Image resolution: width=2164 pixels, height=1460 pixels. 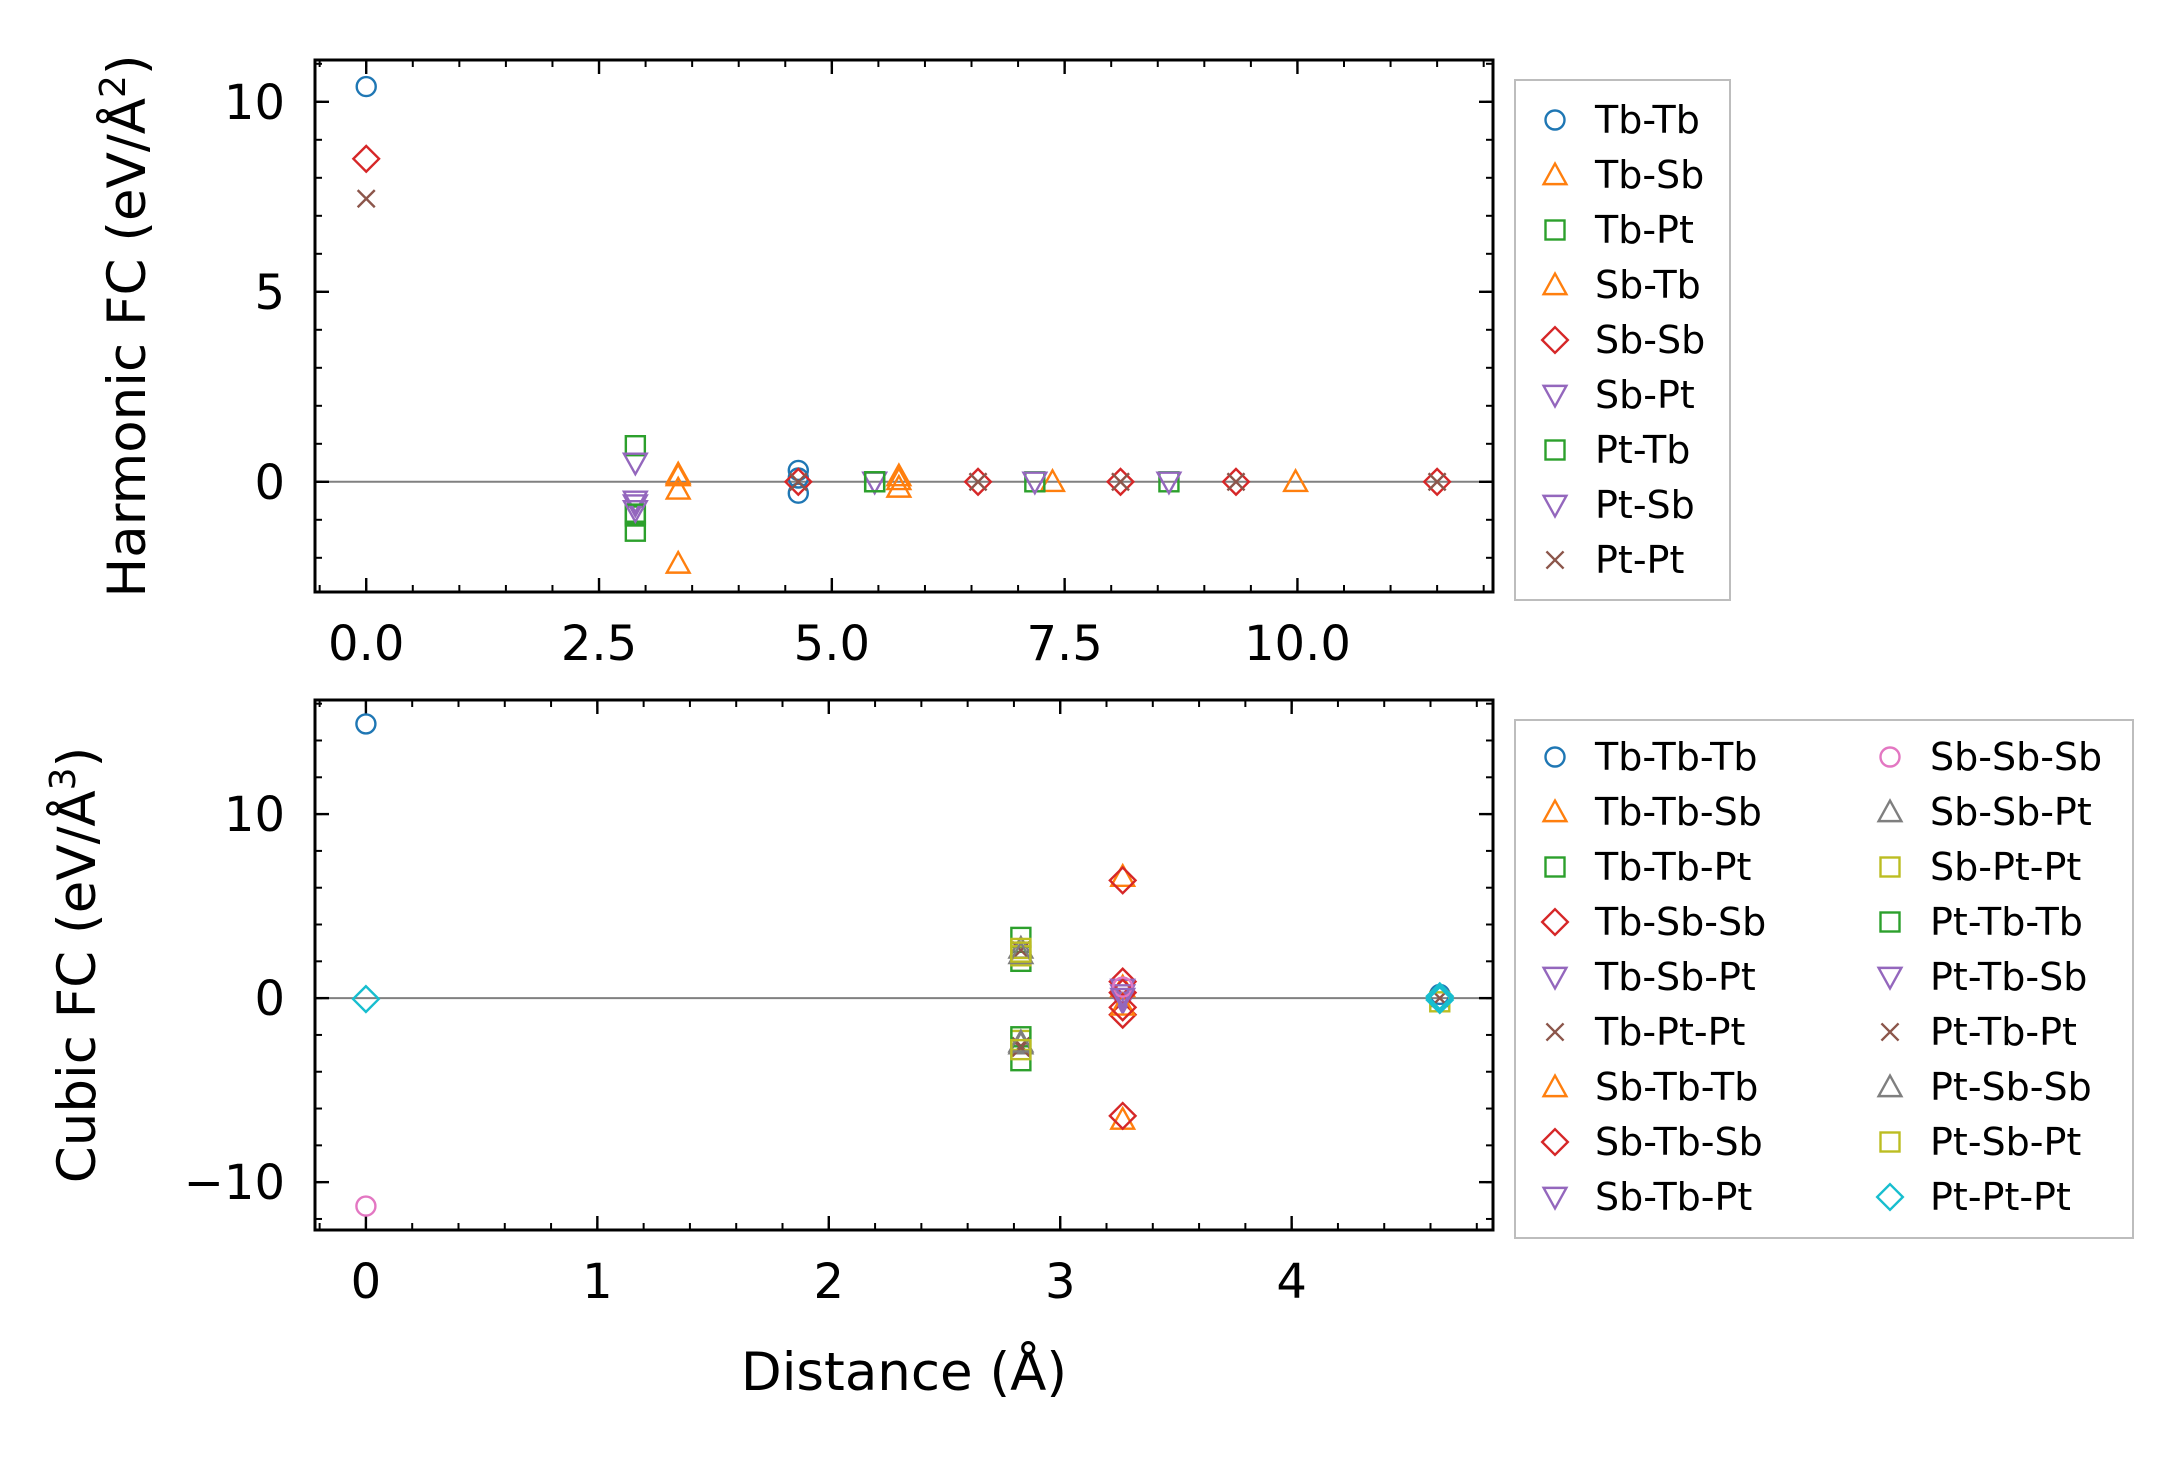 I want to click on legend-item: Pt-Tb, so click(x=1617, y=450).